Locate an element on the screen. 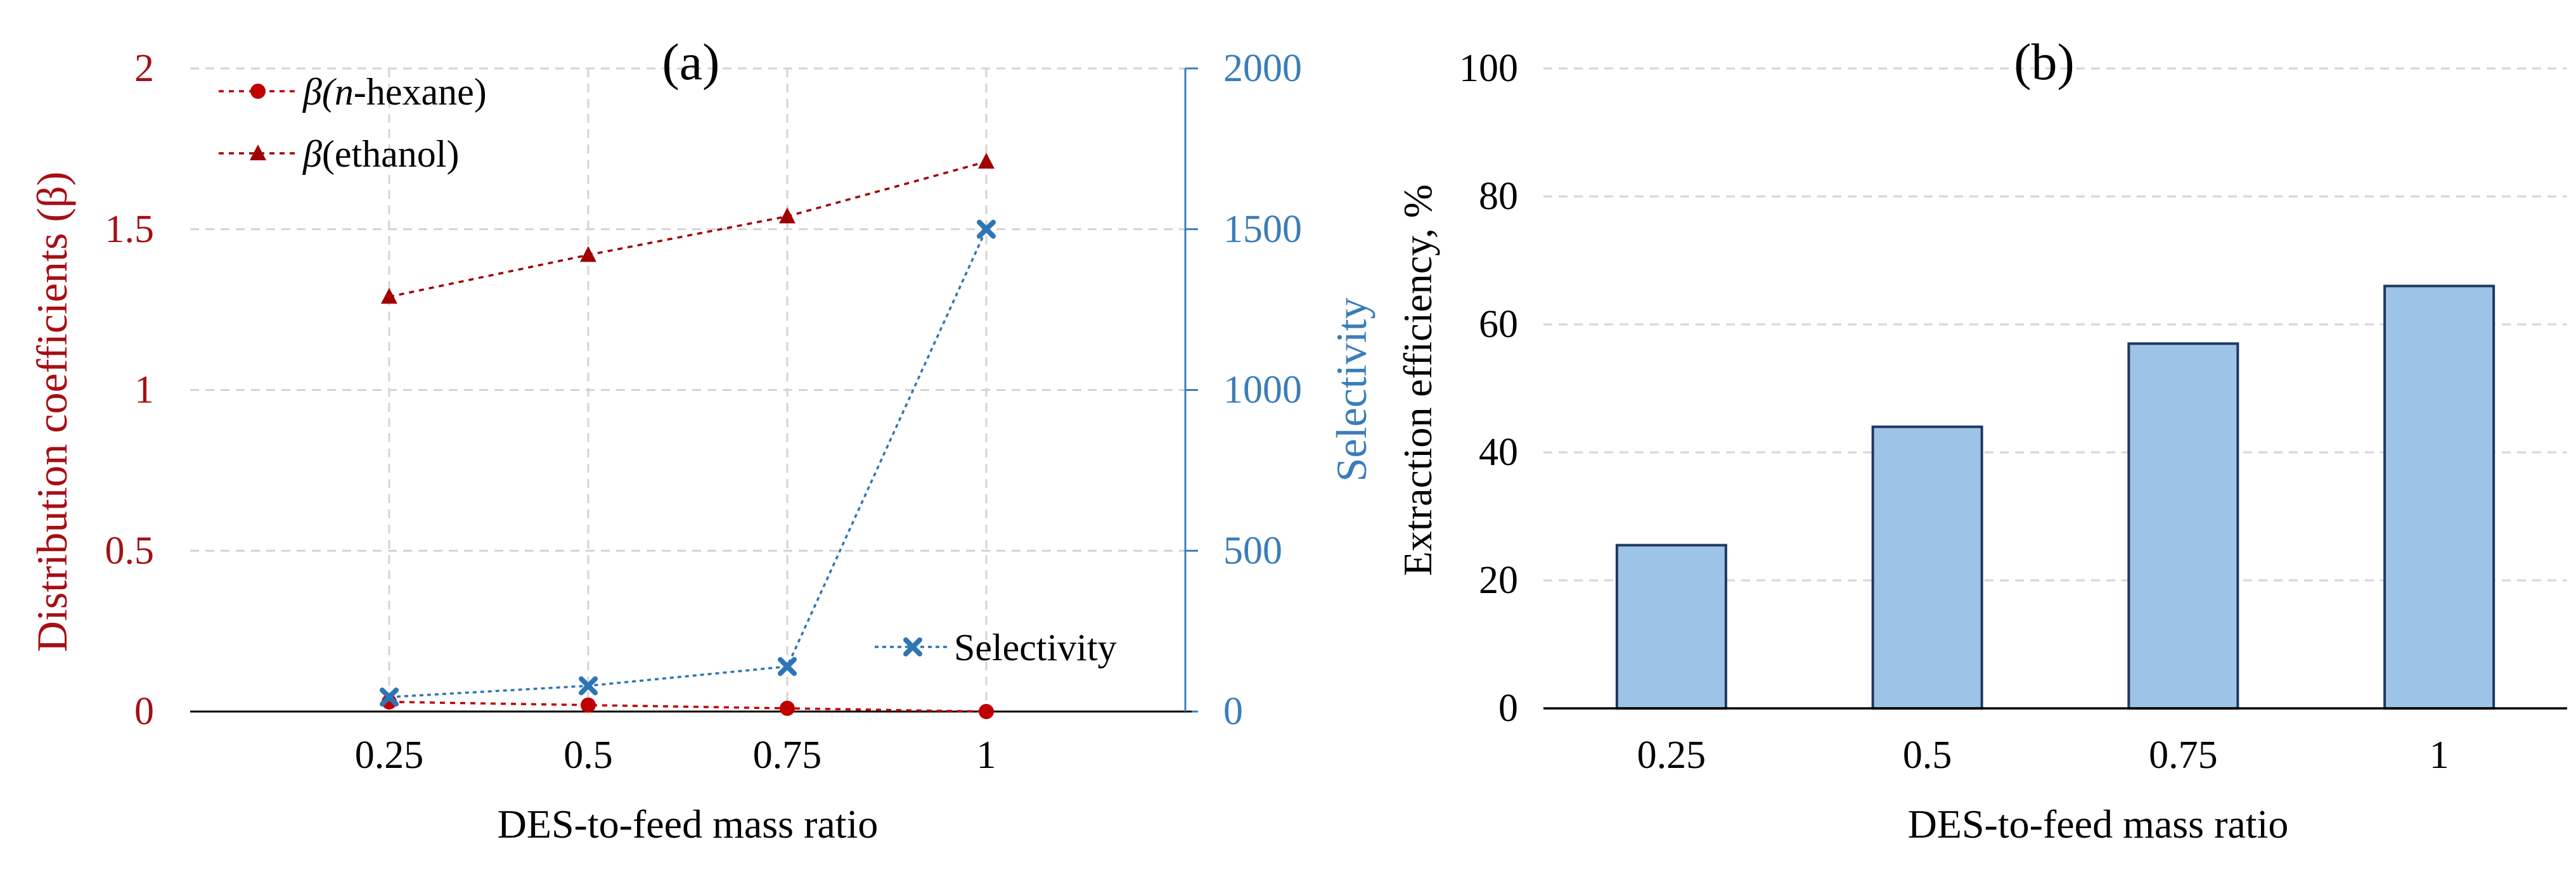 Image resolution: width=2576 pixels, height=875 pixels. bar-0.75 is located at coordinates (2183, 526).